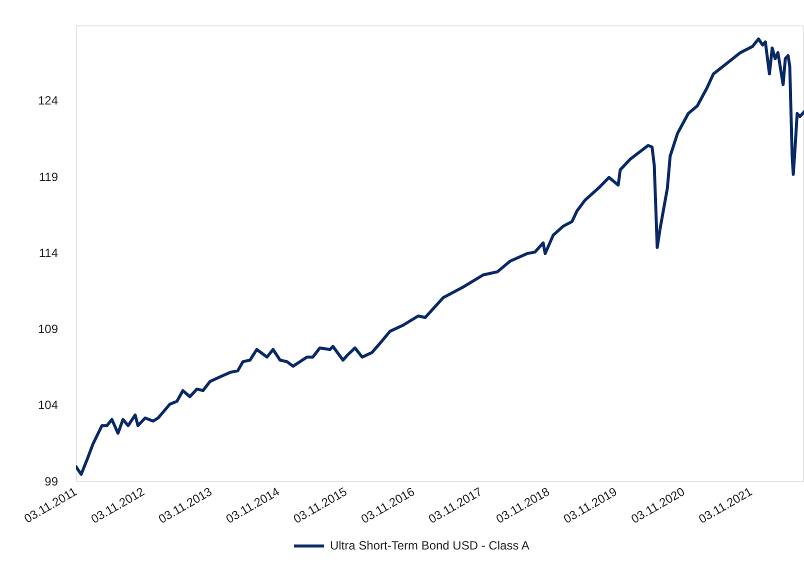 The width and height of the screenshot is (804, 566). Describe the element at coordinates (48, 253) in the screenshot. I see `y-tick-label: 114` at that location.